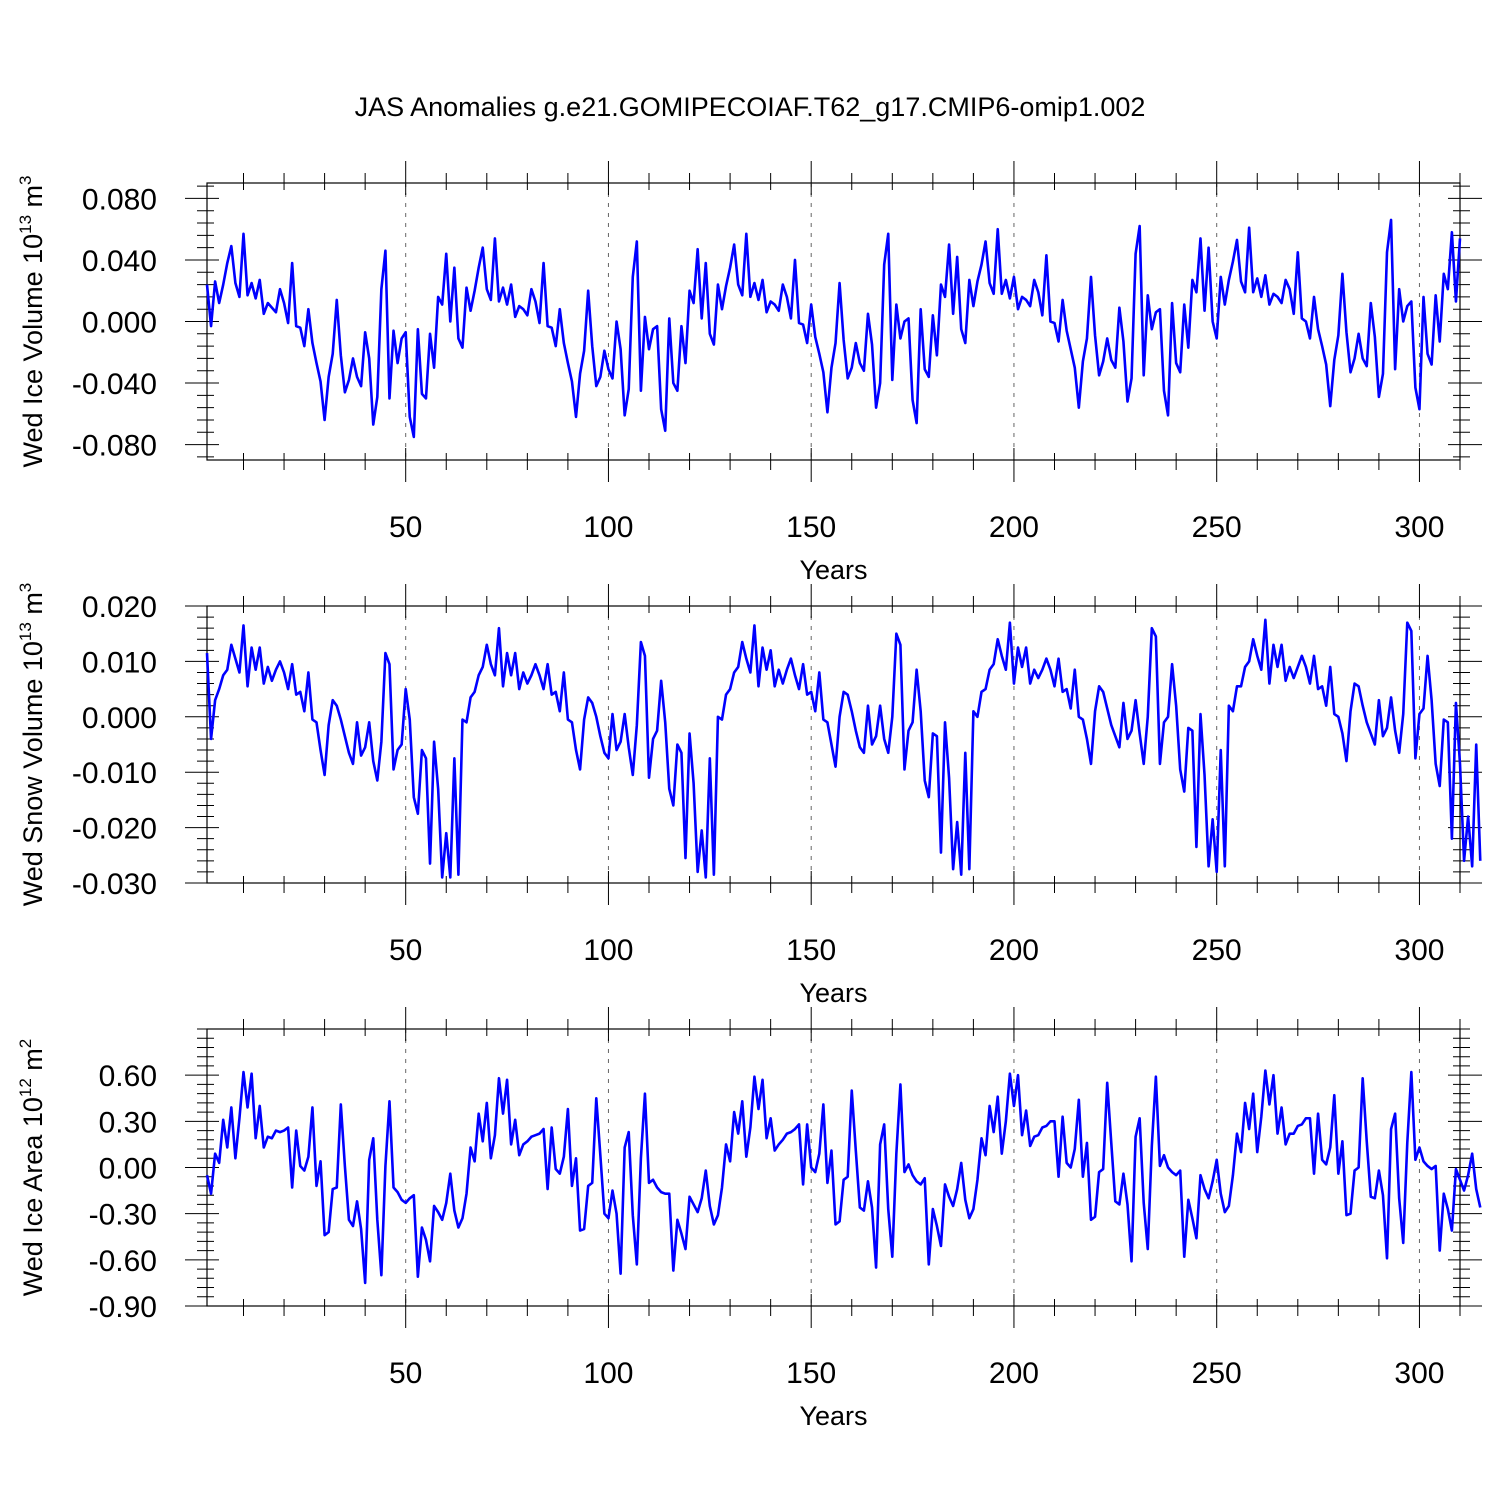 Image resolution: width=1500 pixels, height=1500 pixels. What do you see at coordinates (123, 1307) in the screenshot?
I see `y-tick-label: -0.90` at bounding box center [123, 1307].